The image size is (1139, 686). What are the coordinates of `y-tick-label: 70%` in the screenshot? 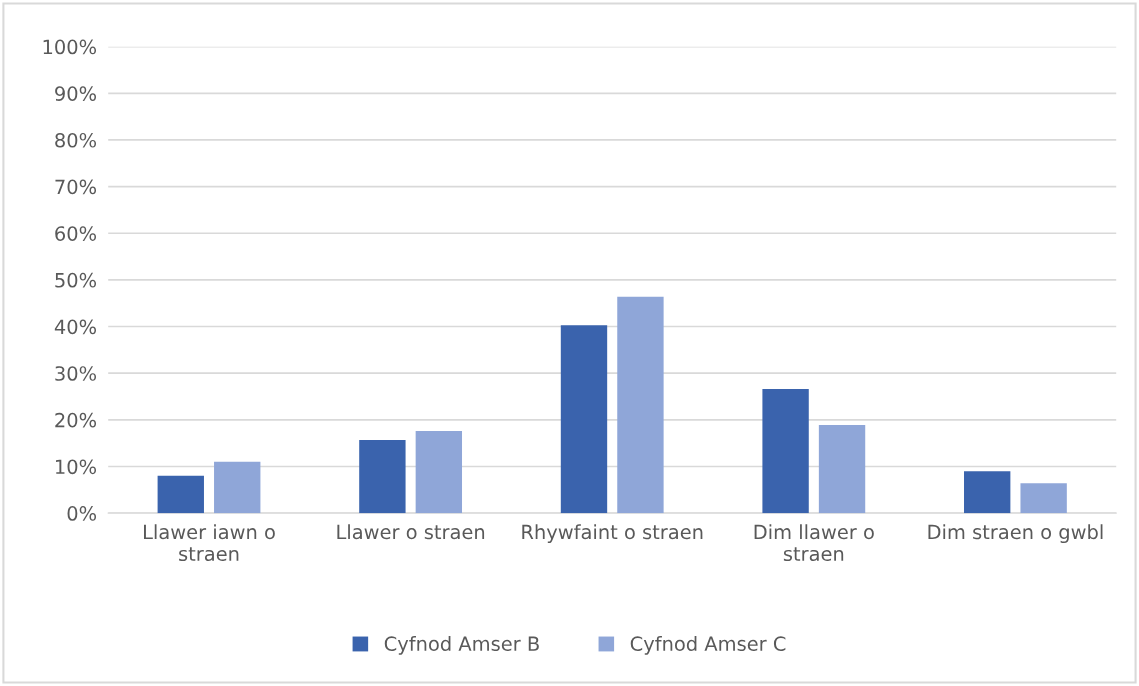 It's located at (76, 187).